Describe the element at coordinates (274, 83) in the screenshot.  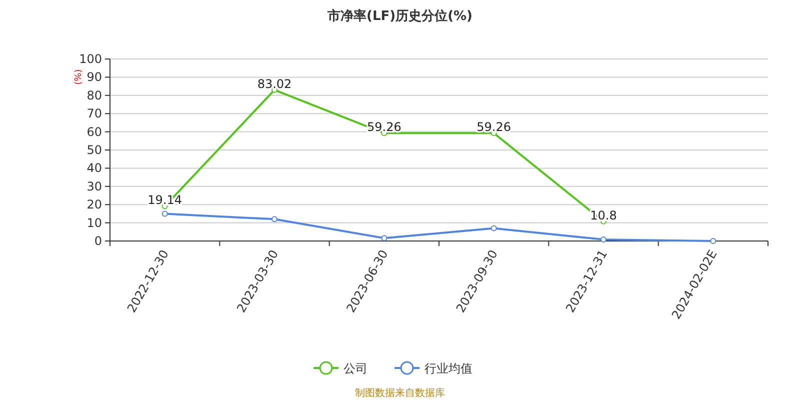
I see `data-label: 83.02` at that location.